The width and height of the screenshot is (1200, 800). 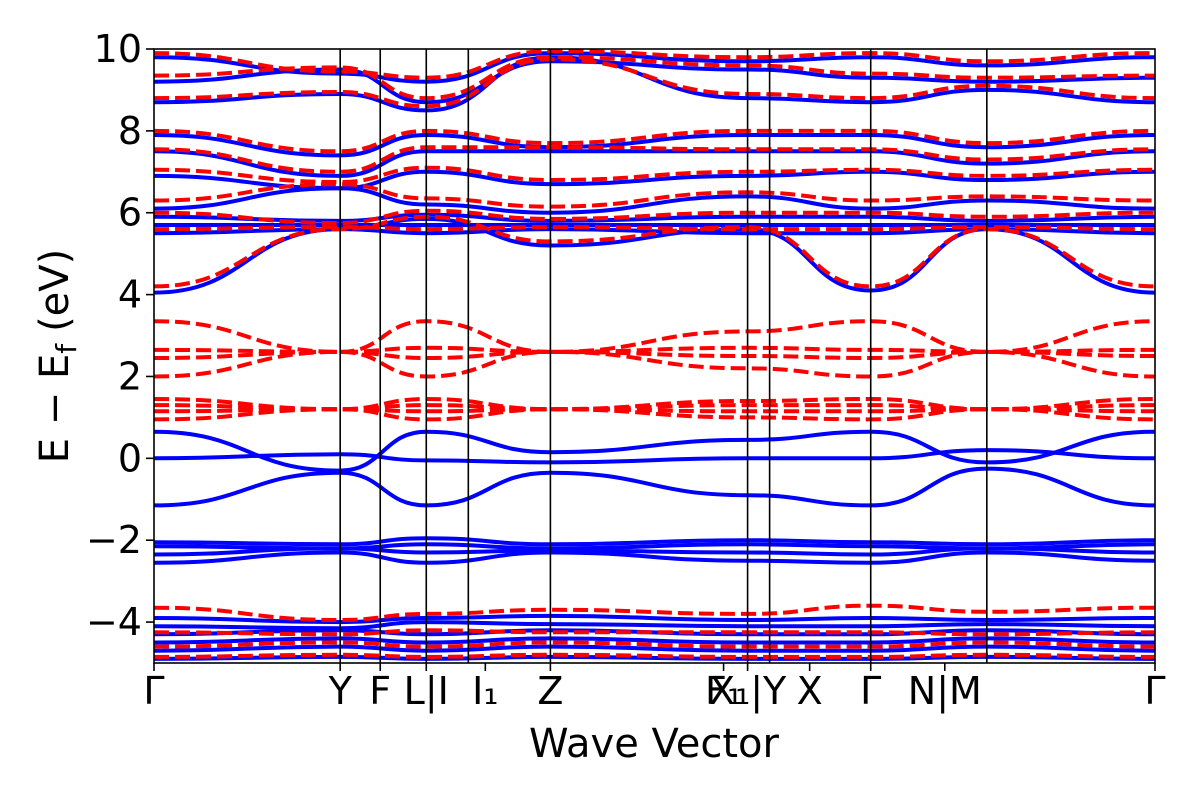 I want to click on x-axis-label: Wave Vector, so click(x=654, y=744).